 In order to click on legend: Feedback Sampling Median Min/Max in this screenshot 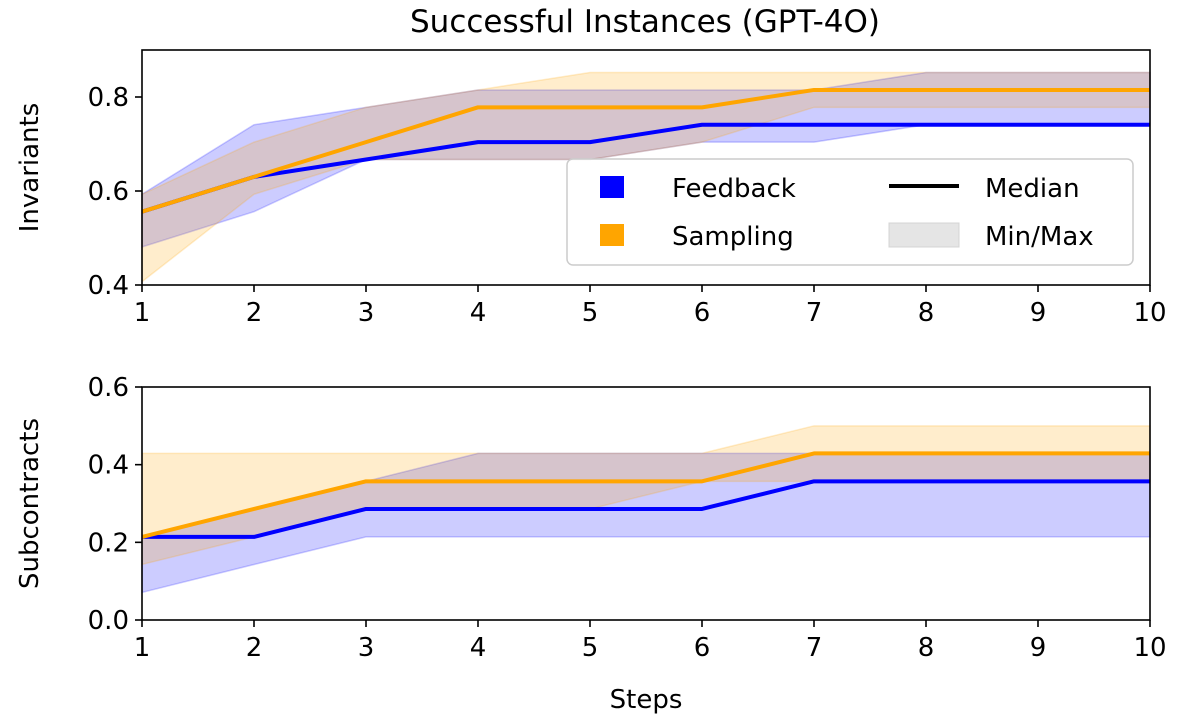, I will do `click(850, 212)`.